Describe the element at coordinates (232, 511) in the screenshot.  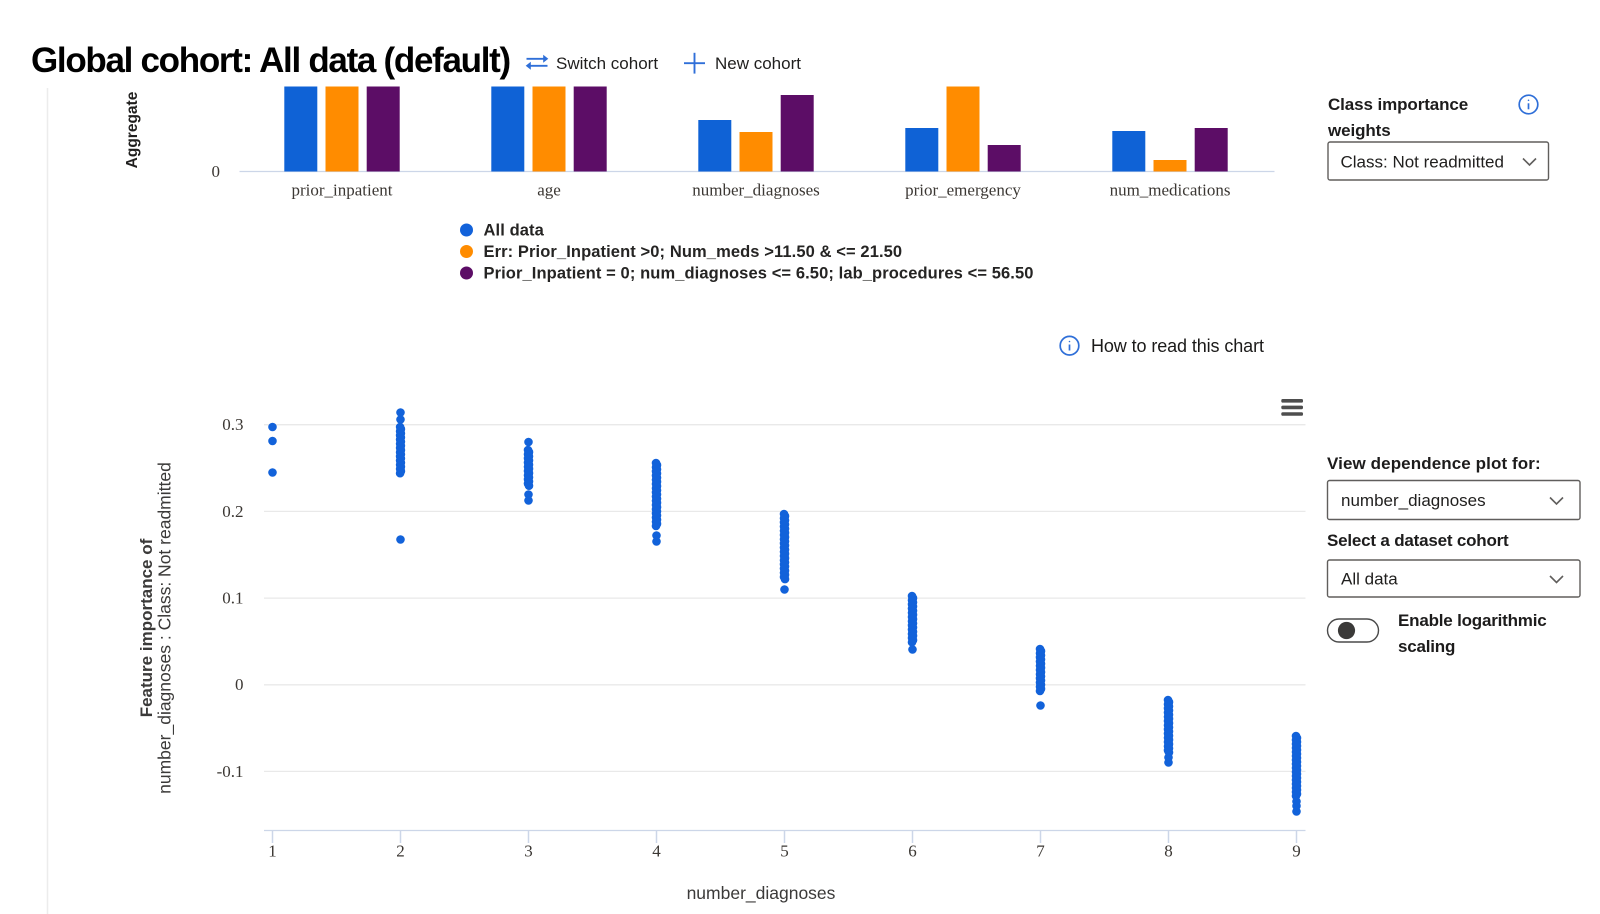
I see `svg-text: 0.2` at that location.